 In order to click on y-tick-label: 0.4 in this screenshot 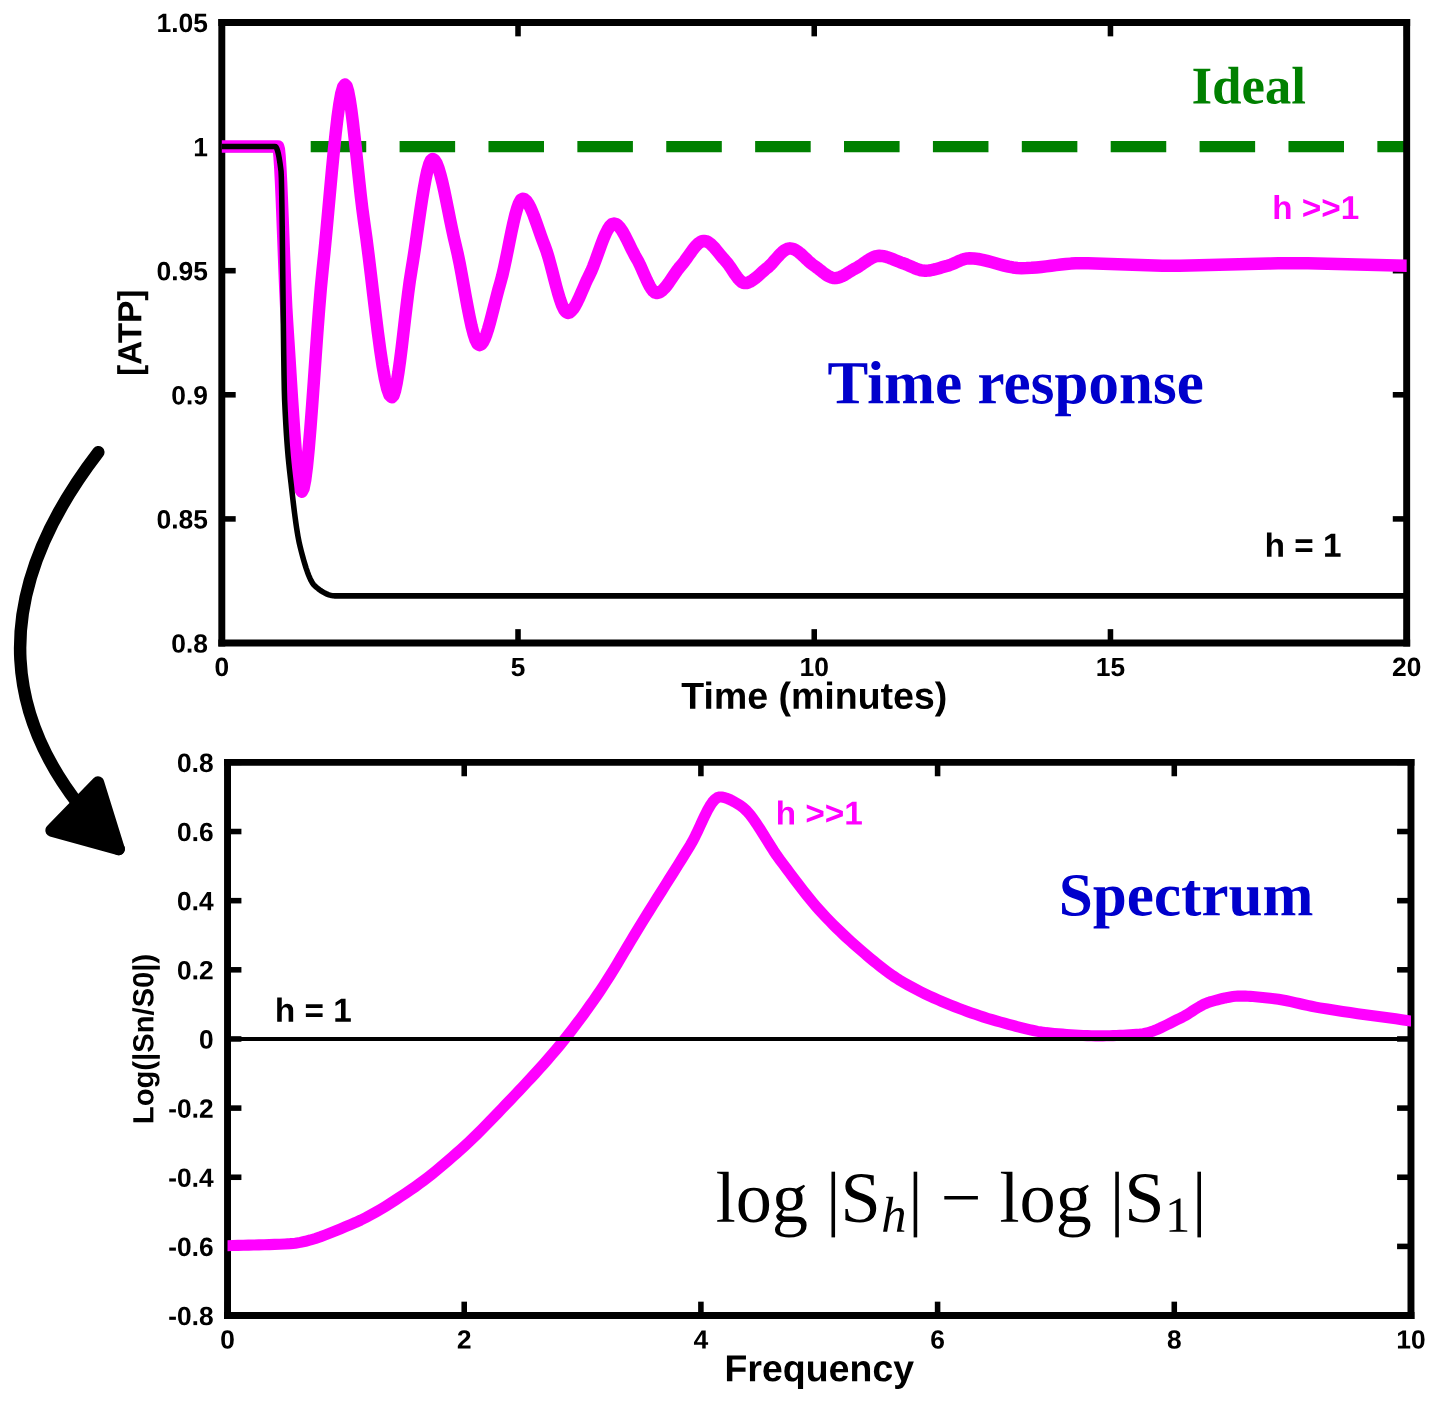, I will do `click(196, 901)`.